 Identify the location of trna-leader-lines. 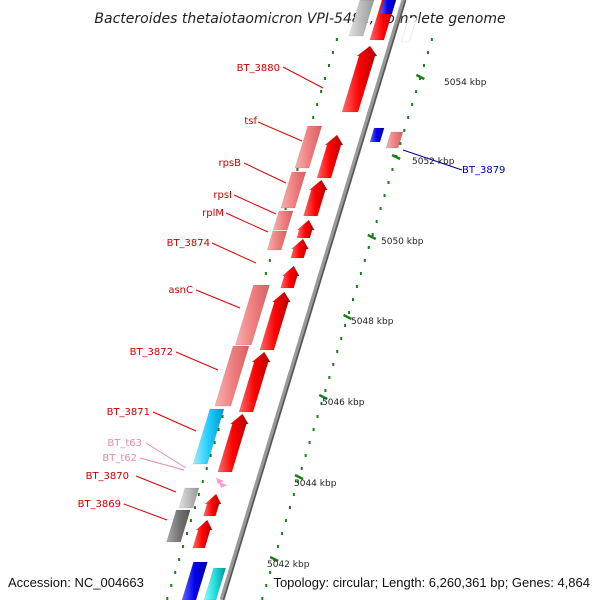
(163, 456).